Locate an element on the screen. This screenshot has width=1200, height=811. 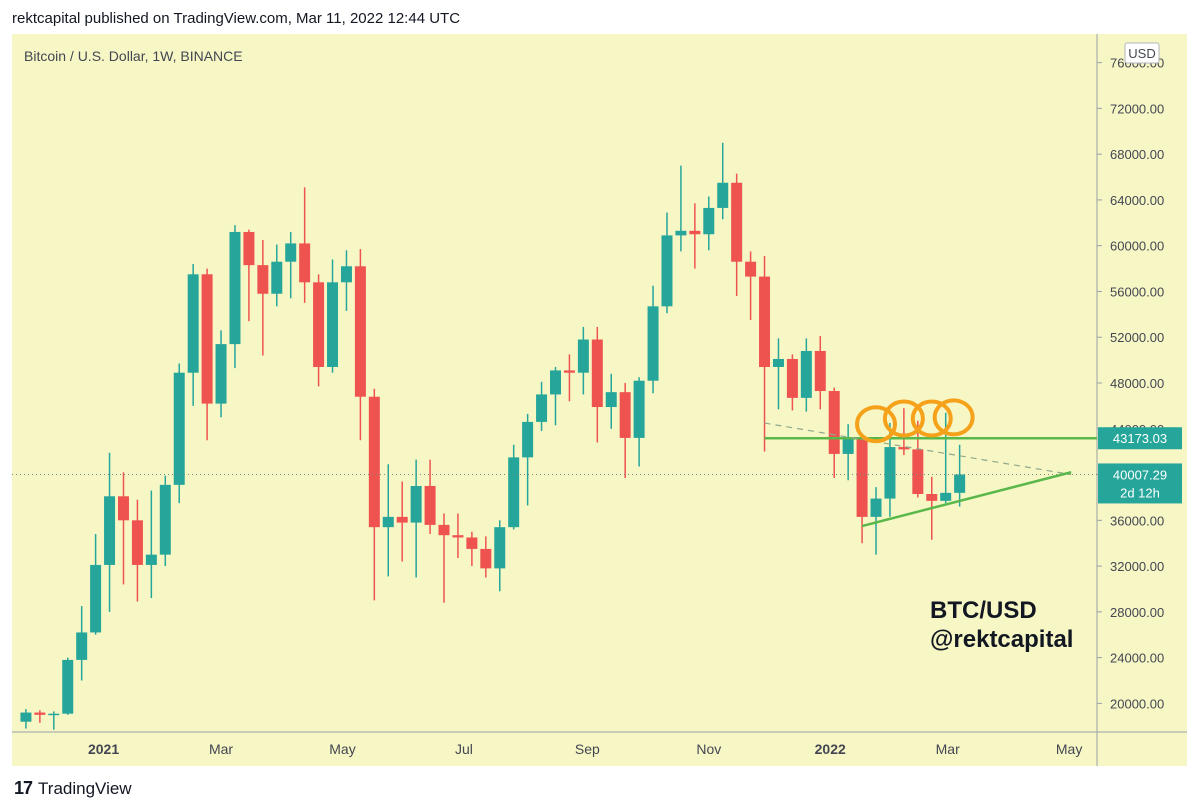
tradingview-brand: TradingView is located at coordinates (85, 788).